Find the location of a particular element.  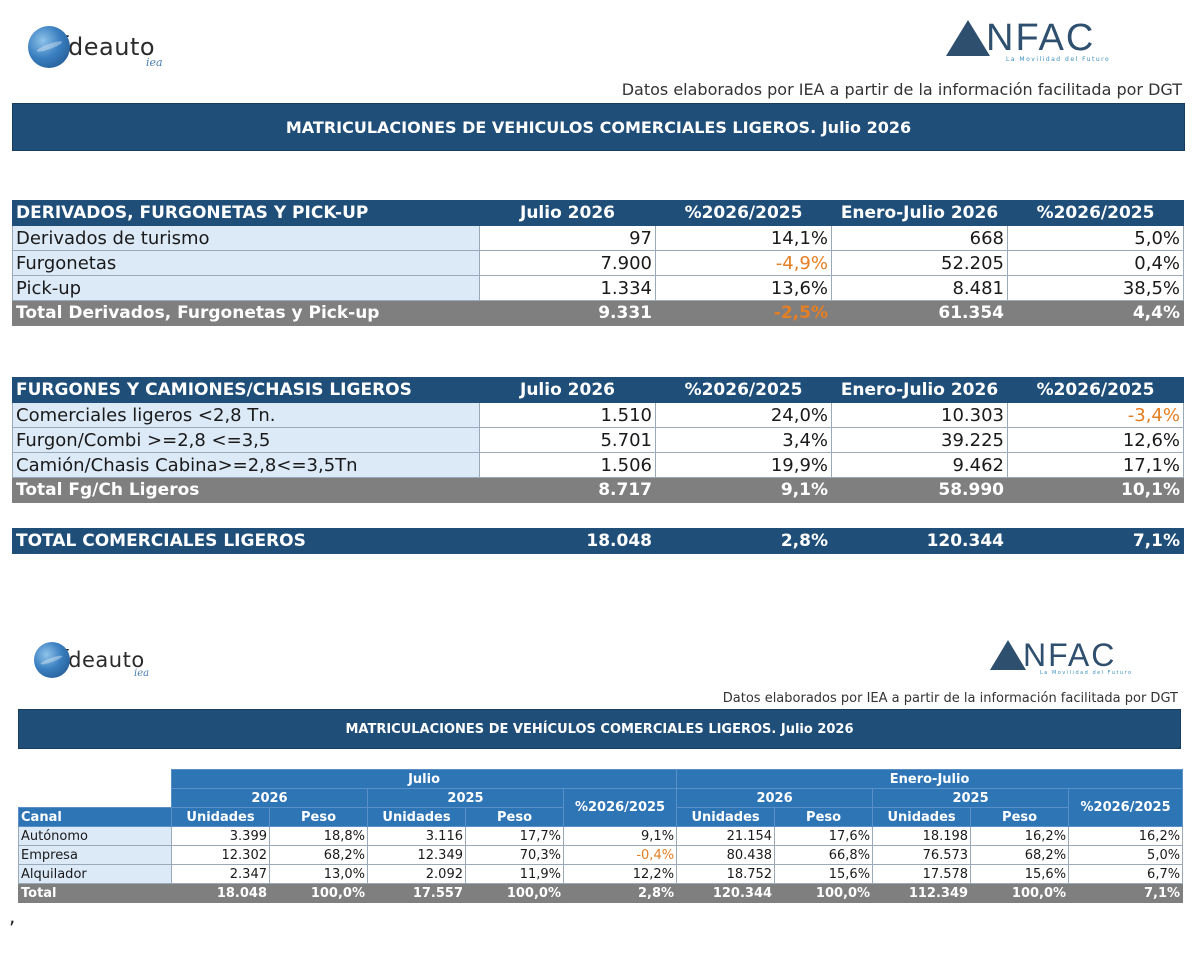

cell-value: 97 is located at coordinates (567, 238).